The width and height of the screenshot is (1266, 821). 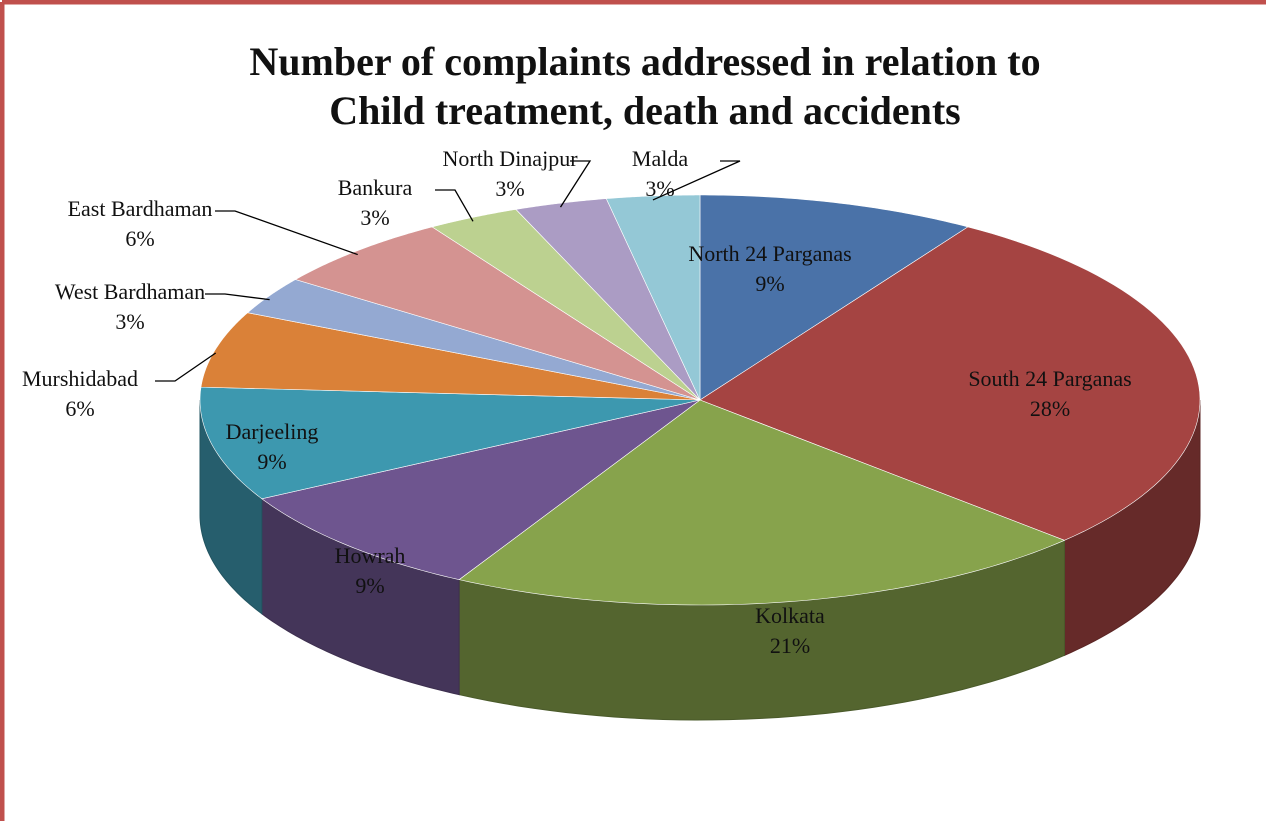 What do you see at coordinates (1049, 378) in the screenshot?
I see `slice-label: South 24 Parganas` at bounding box center [1049, 378].